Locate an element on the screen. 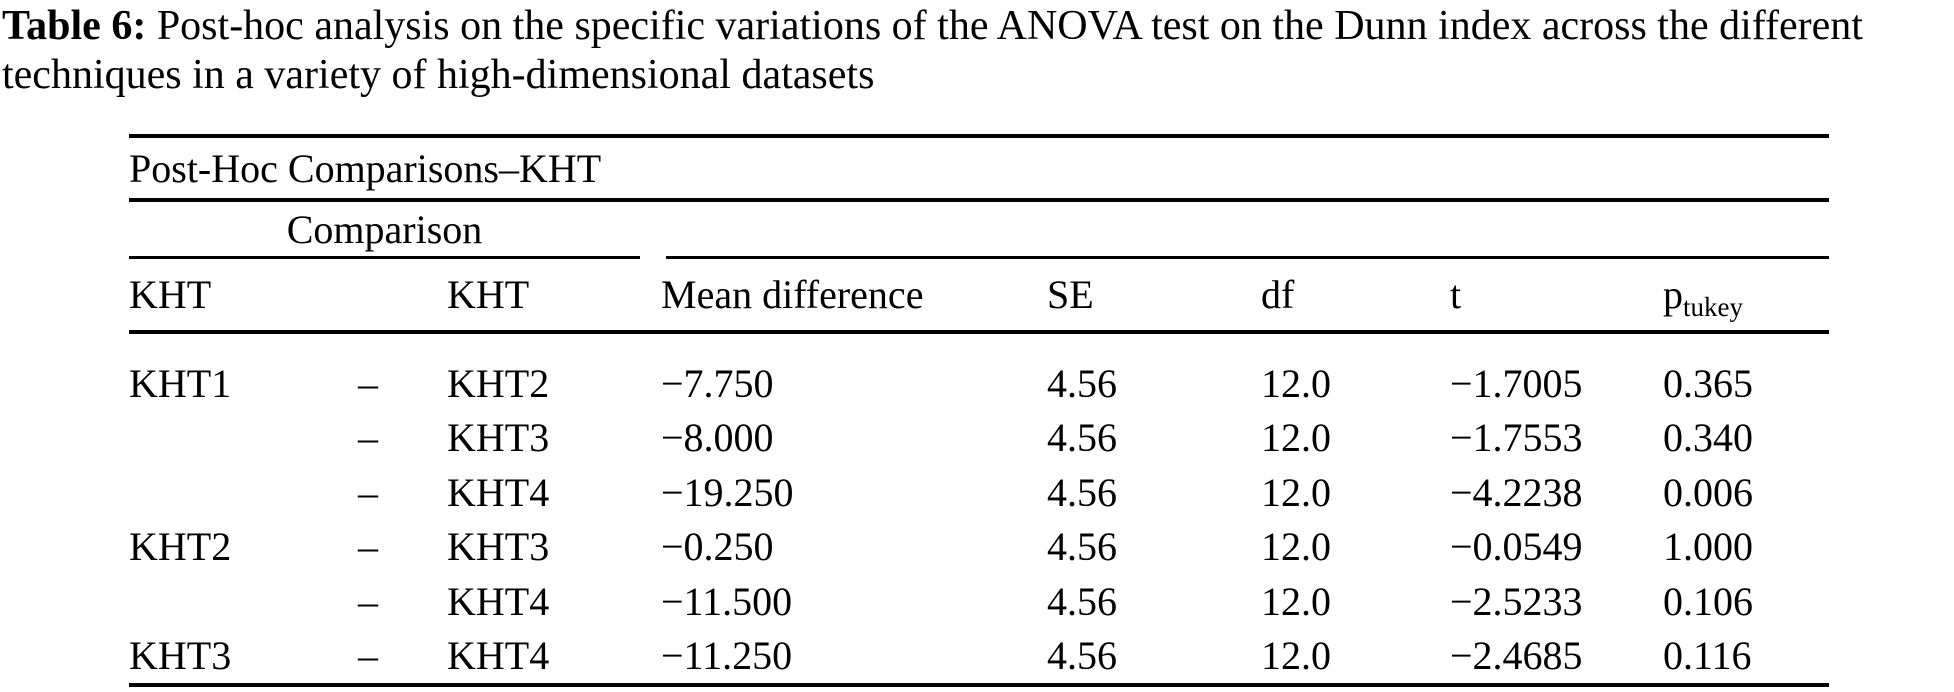 The image size is (1954, 692). cmidrule-stats is located at coordinates (1247, 257).